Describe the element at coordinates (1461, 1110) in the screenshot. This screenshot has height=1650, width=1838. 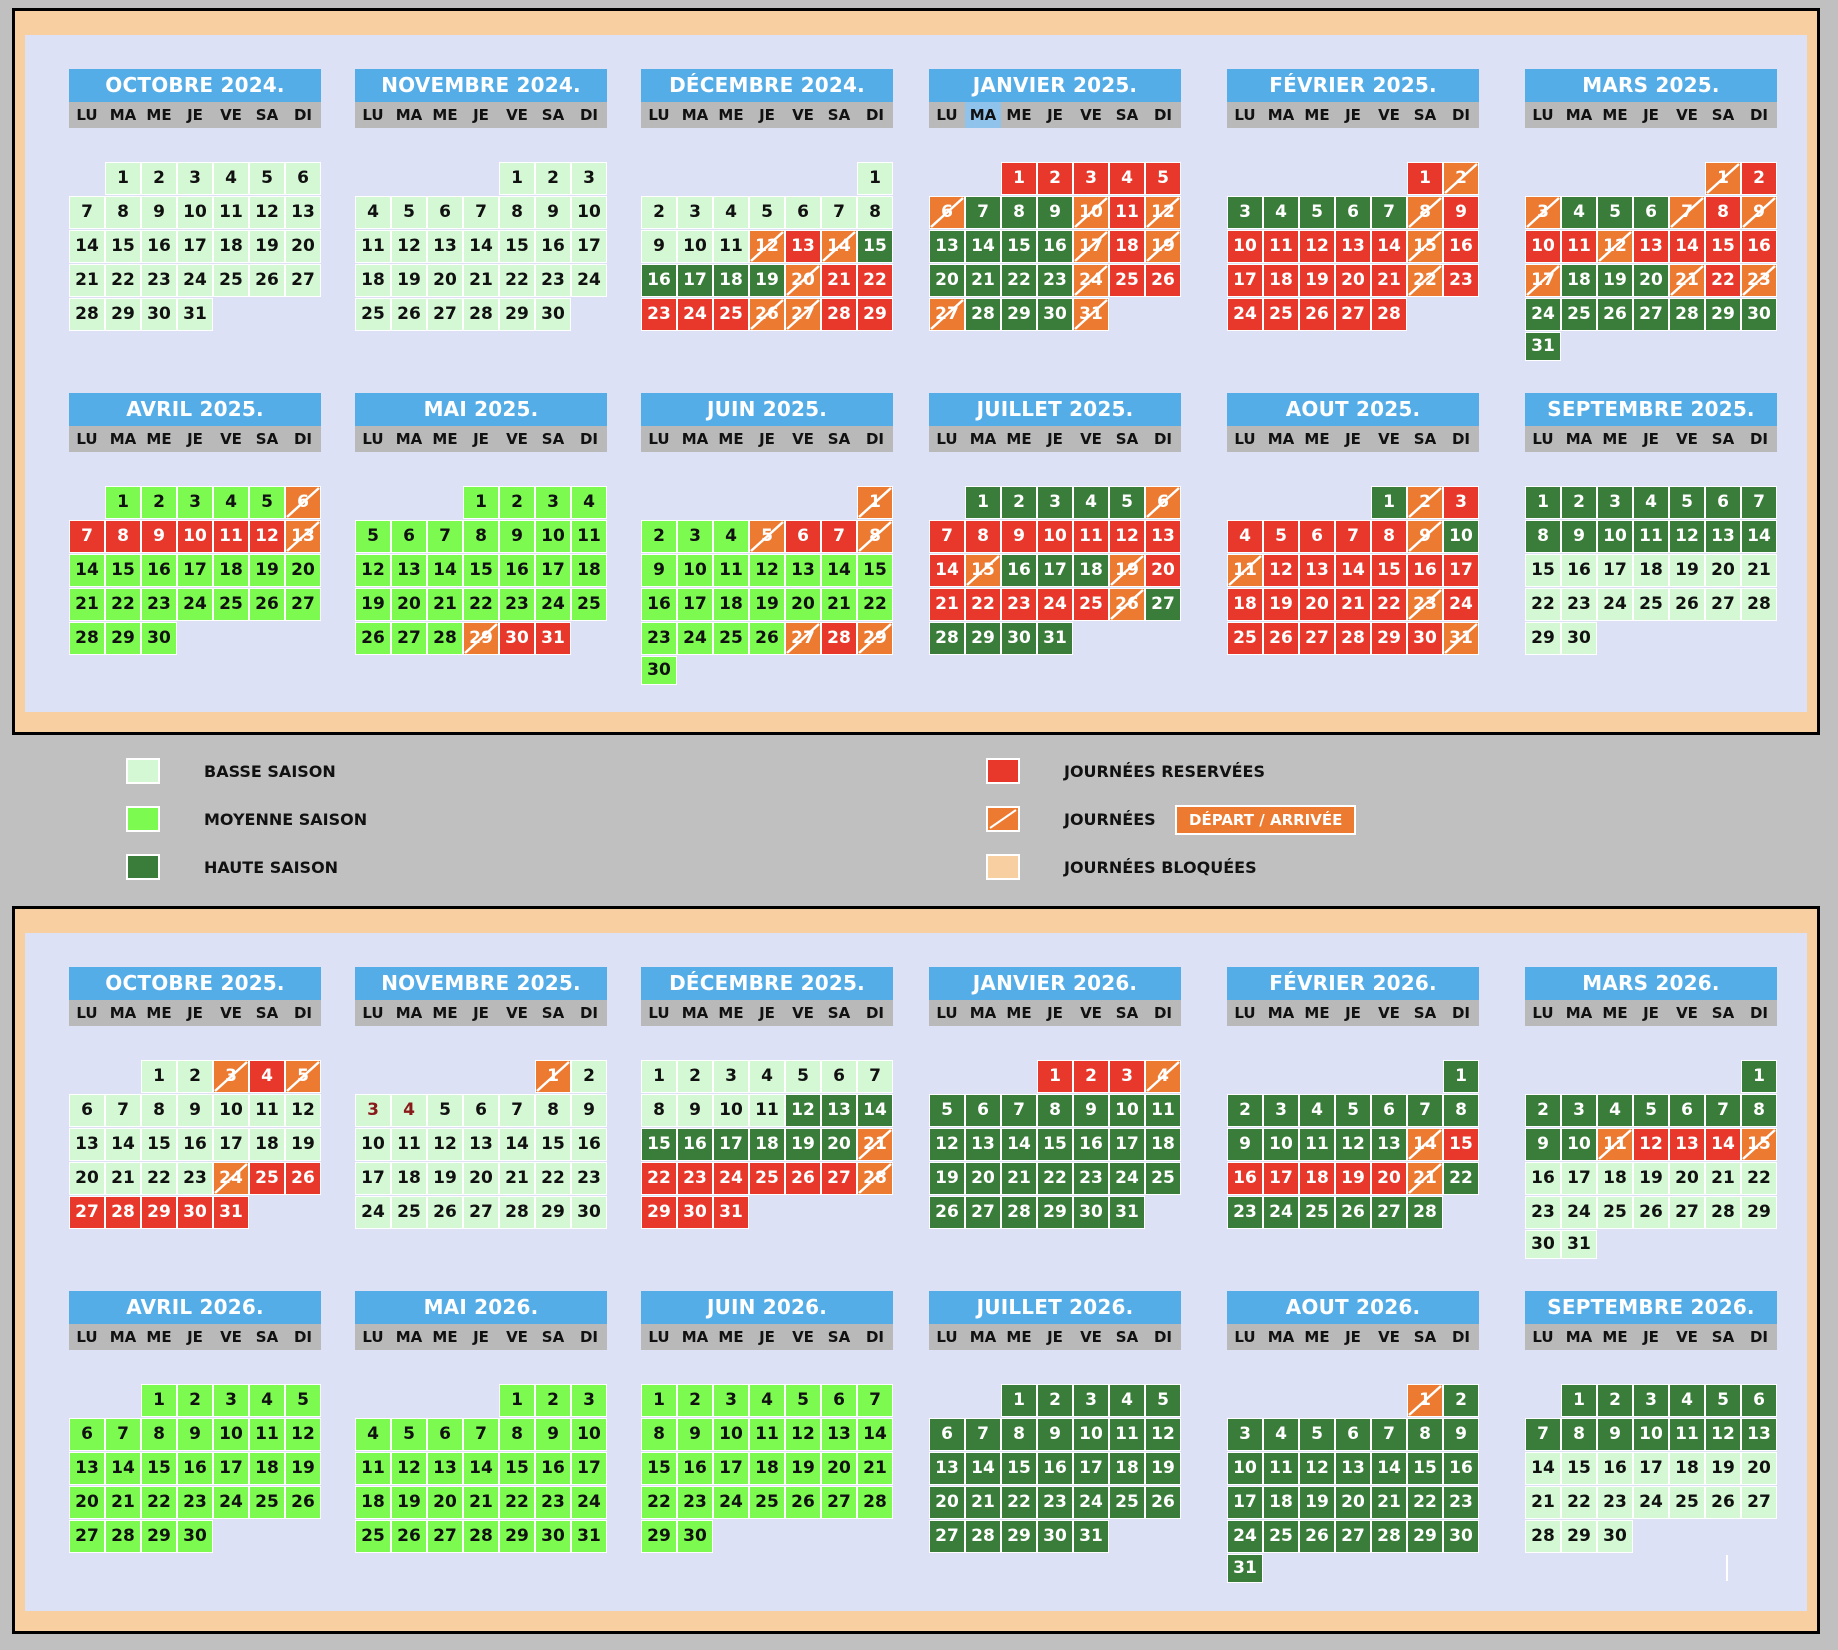
I see `day-cell: 8` at that location.